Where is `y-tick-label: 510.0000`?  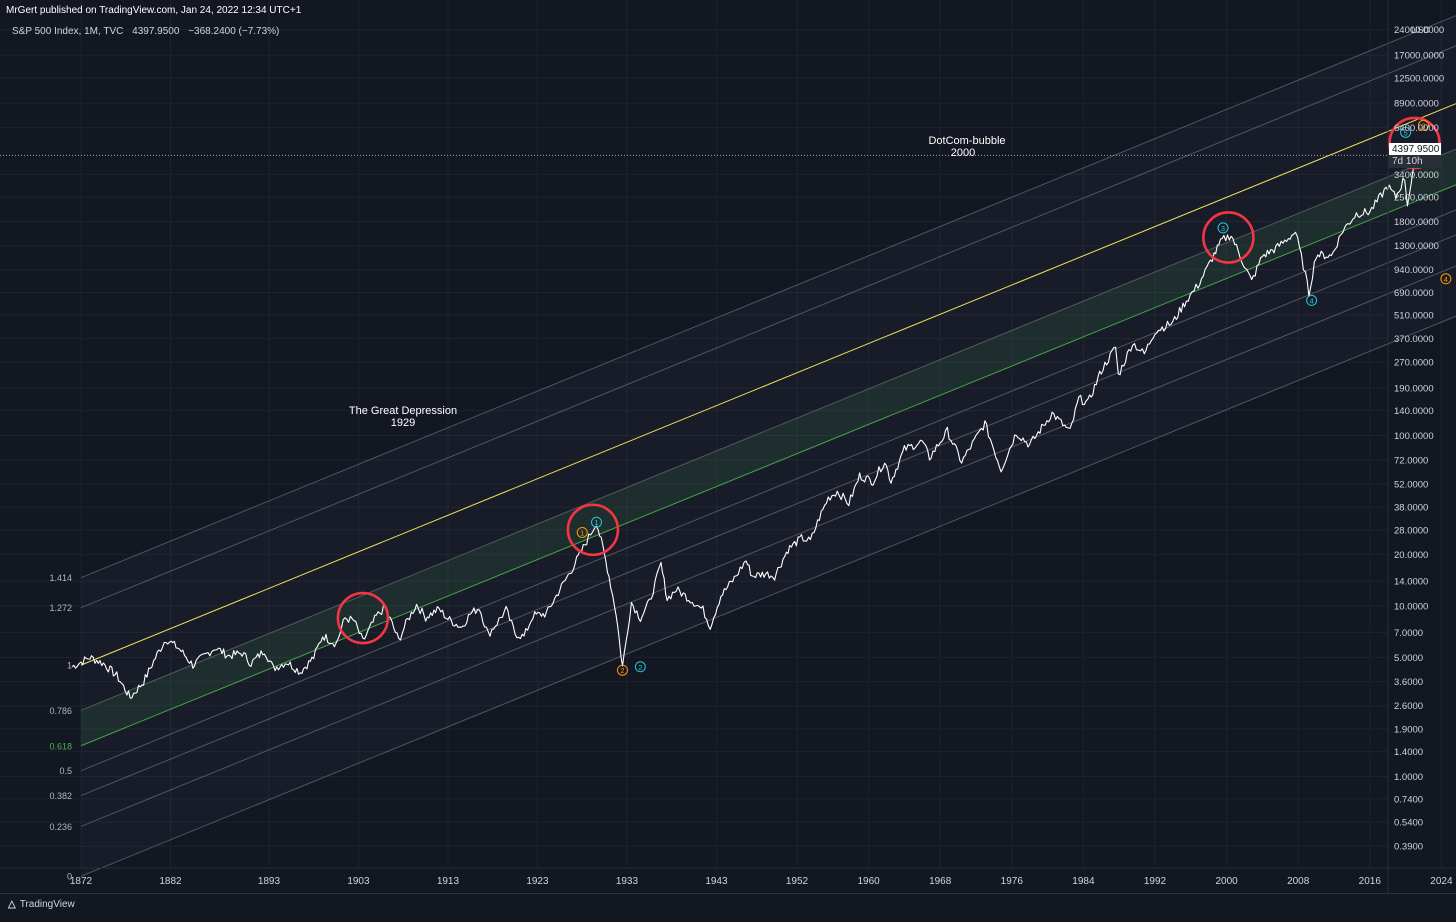 y-tick-label: 510.0000 is located at coordinates (1414, 315).